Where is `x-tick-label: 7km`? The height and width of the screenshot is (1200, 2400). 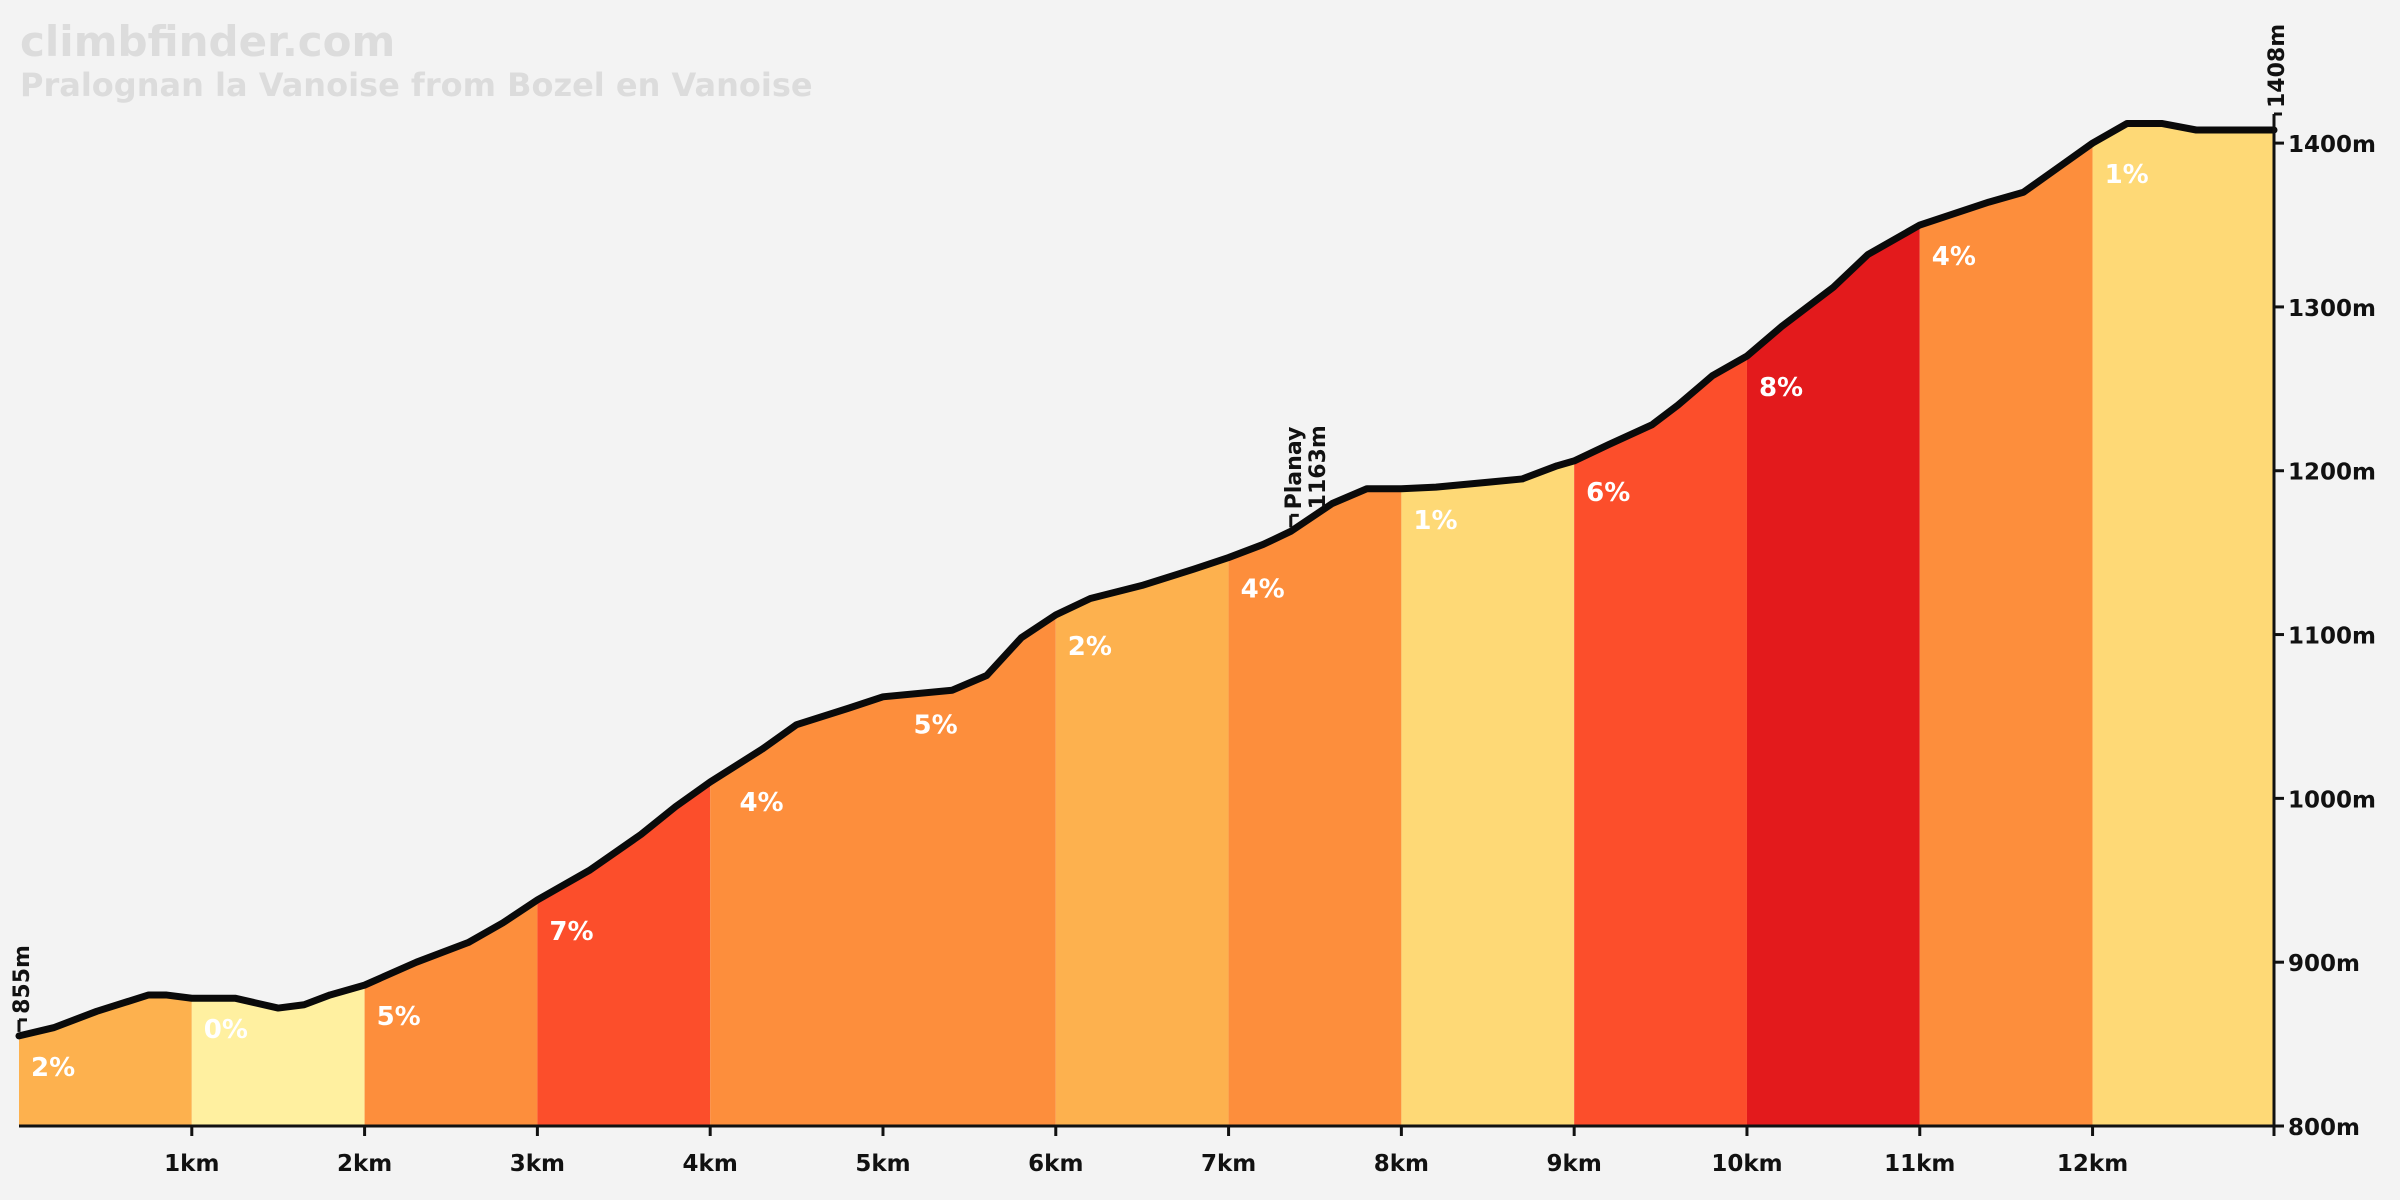
x-tick-label: 7km is located at coordinates (1228, 1164).